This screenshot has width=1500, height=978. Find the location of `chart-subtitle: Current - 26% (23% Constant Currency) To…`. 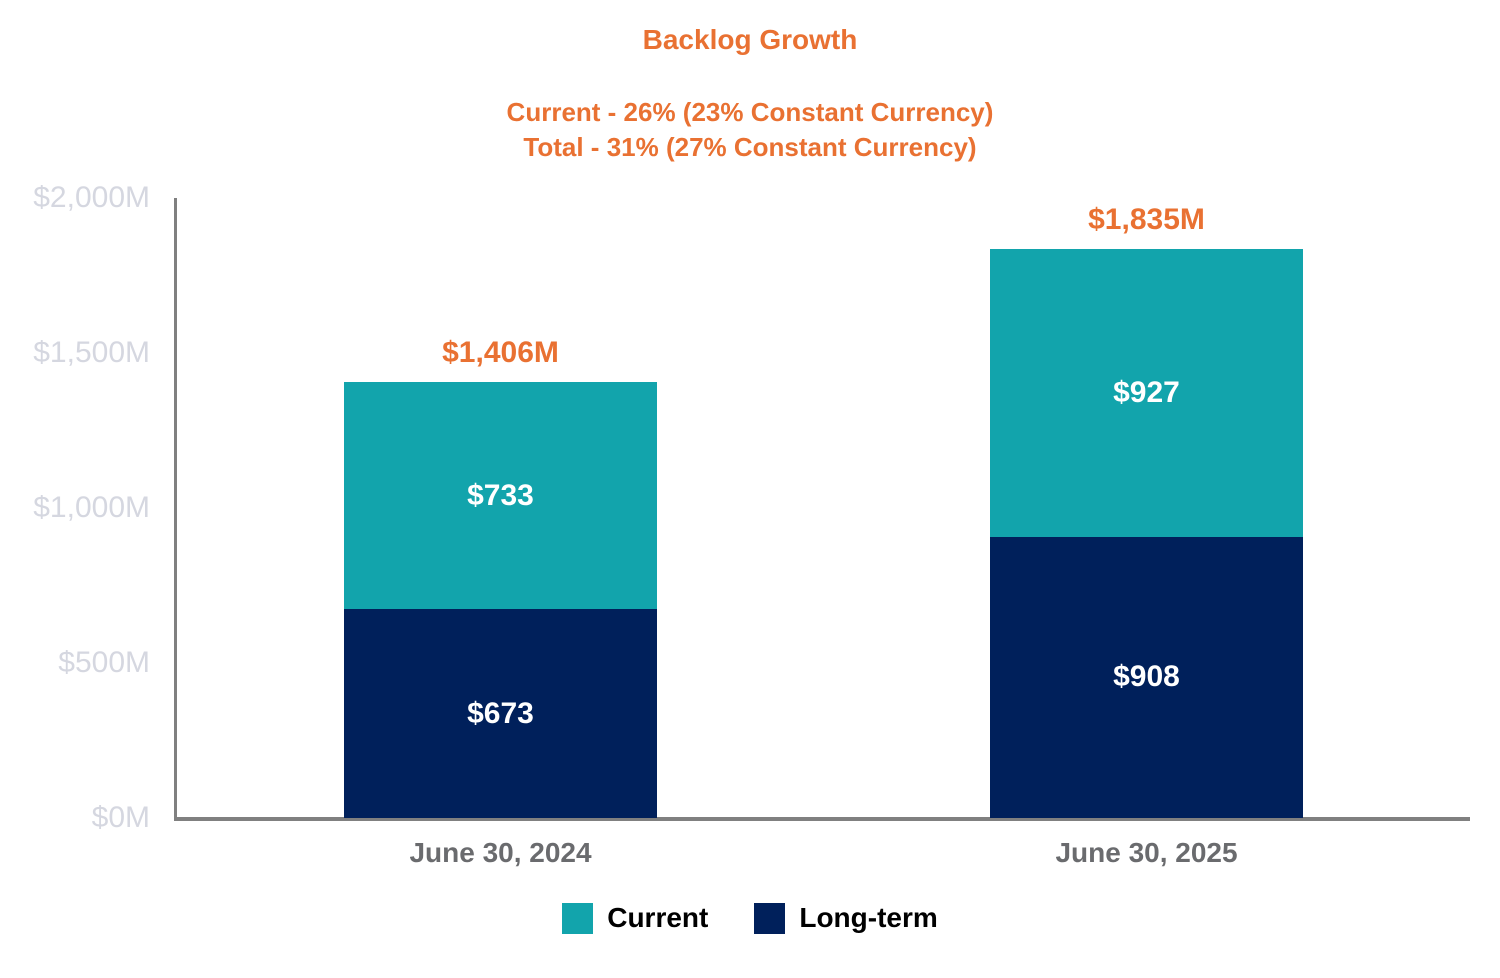

chart-subtitle: Current - 26% (23% Constant Currency) To… is located at coordinates (750, 130).